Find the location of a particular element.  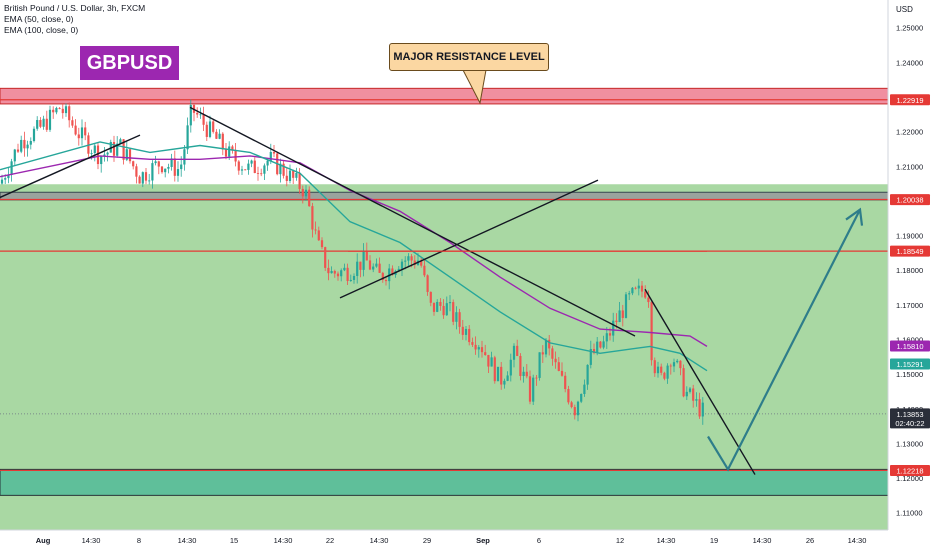

y-tick-1: 1.24000 is located at coordinates (909, 62).